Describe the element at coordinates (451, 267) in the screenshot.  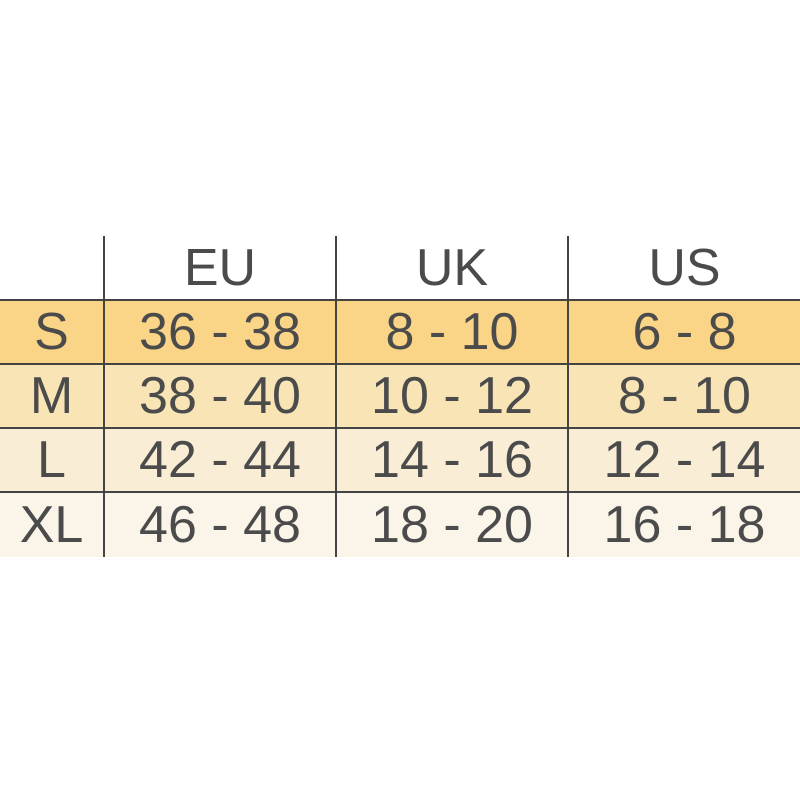
I see `header-cell-uk: UK` at that location.